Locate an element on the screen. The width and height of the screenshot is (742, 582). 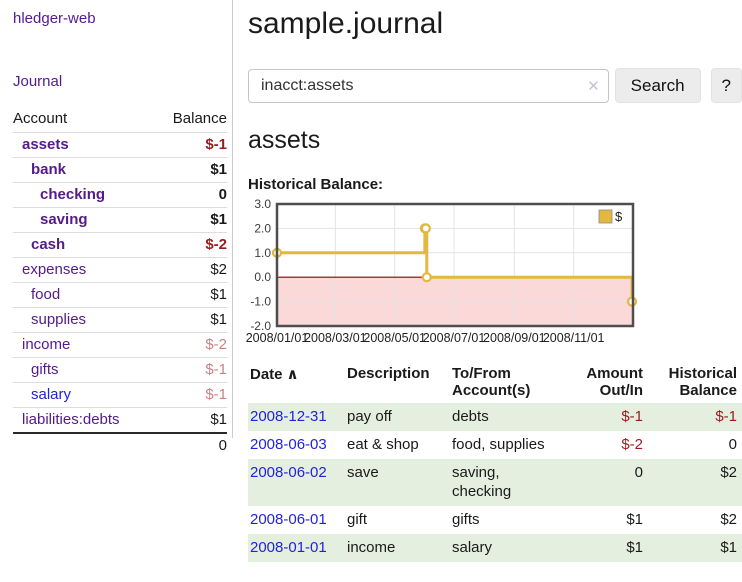
account-row: income $-2 is located at coordinates (120, 344).